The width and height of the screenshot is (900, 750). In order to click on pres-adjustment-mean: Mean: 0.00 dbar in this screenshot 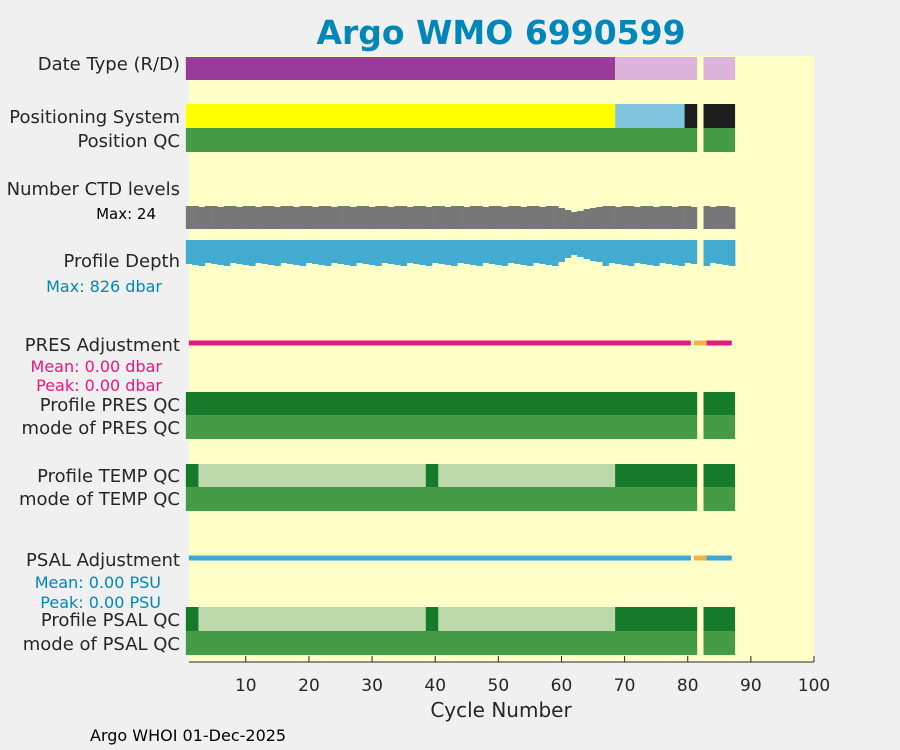, I will do `click(97, 366)`.